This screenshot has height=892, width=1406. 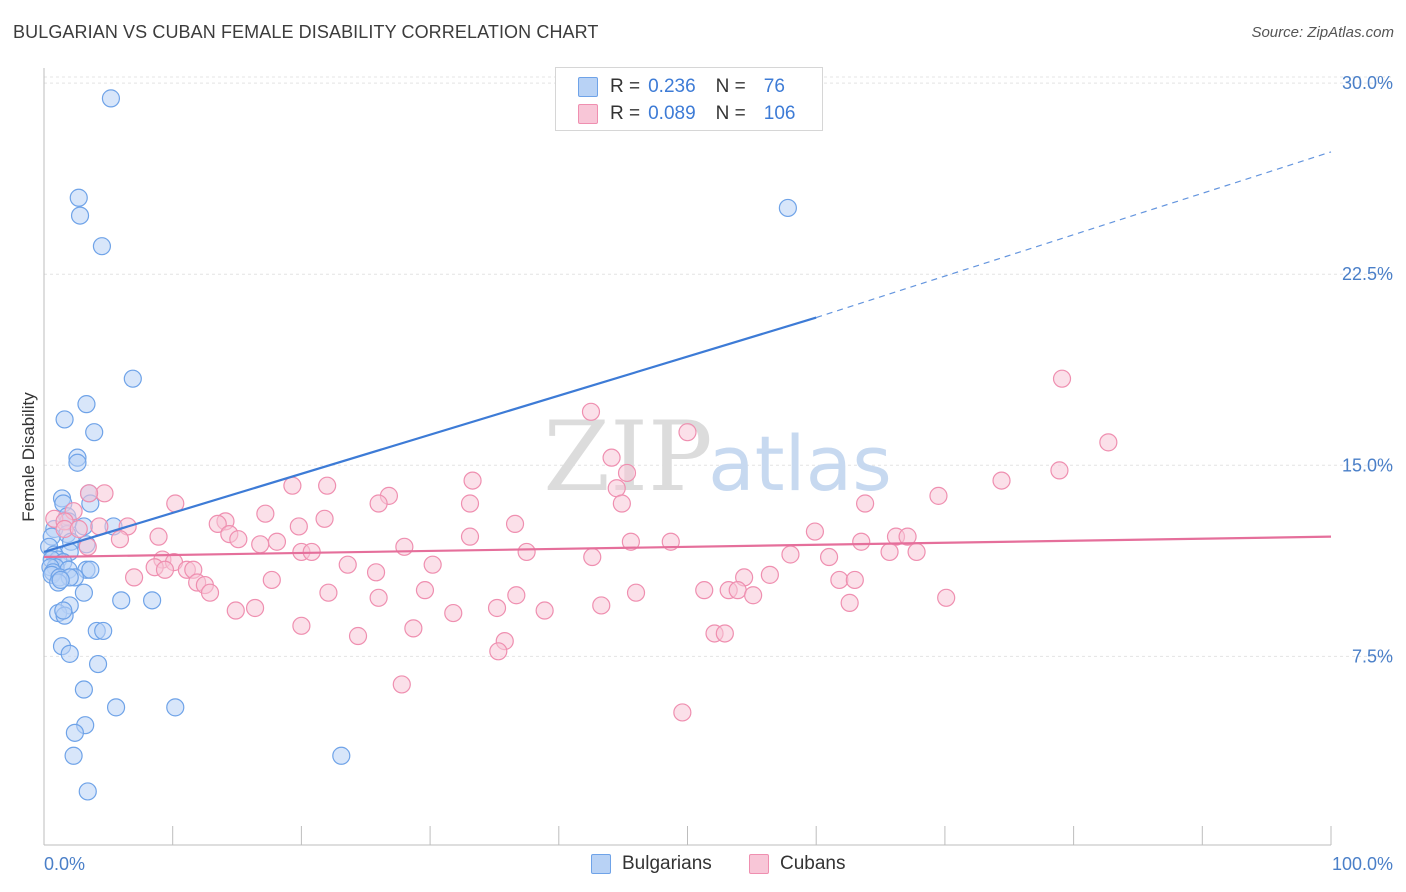 I want to click on bottom-swatch-bulgarians, so click(x=601, y=864).